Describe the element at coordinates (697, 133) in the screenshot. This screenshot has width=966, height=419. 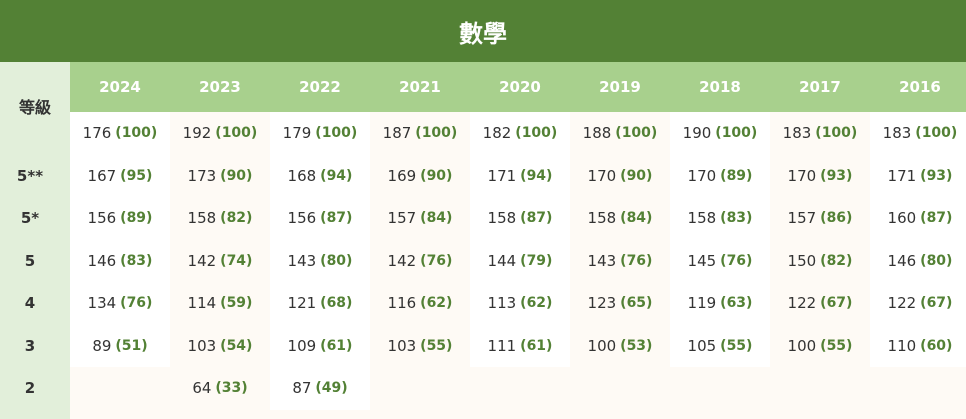
I see `cutoff-score: 190` at that location.